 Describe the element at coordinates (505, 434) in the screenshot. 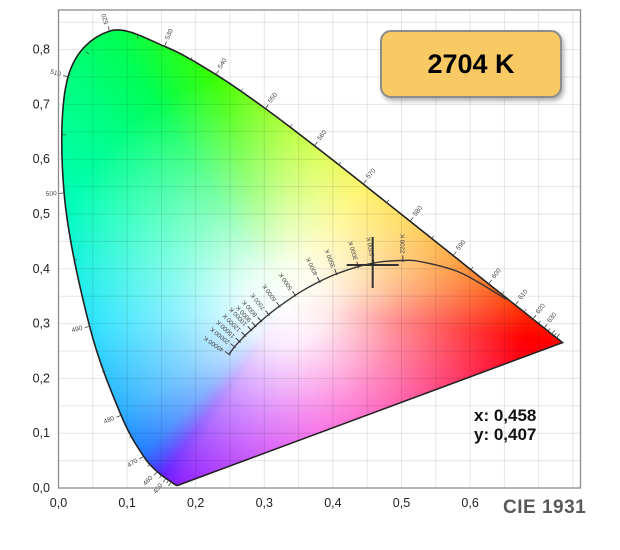

I see `readout-y-value: y: 0,407` at that location.